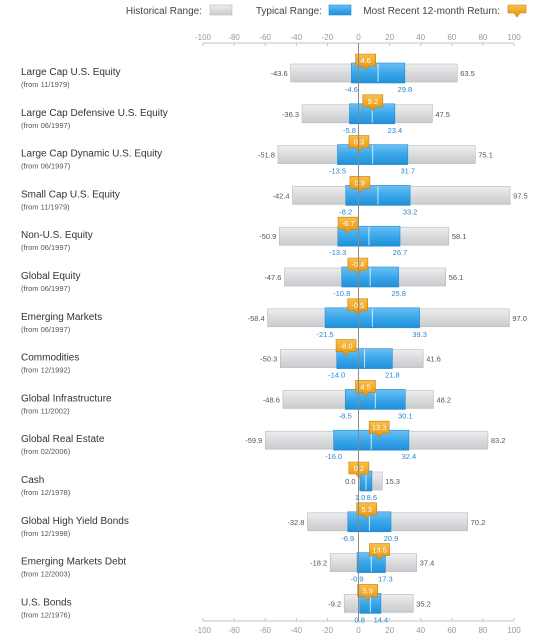 This screenshot has width=543, height=640. What do you see at coordinates (46, 492) in the screenshot?
I see `row-since-label: (from 12/1978)` at bounding box center [46, 492].